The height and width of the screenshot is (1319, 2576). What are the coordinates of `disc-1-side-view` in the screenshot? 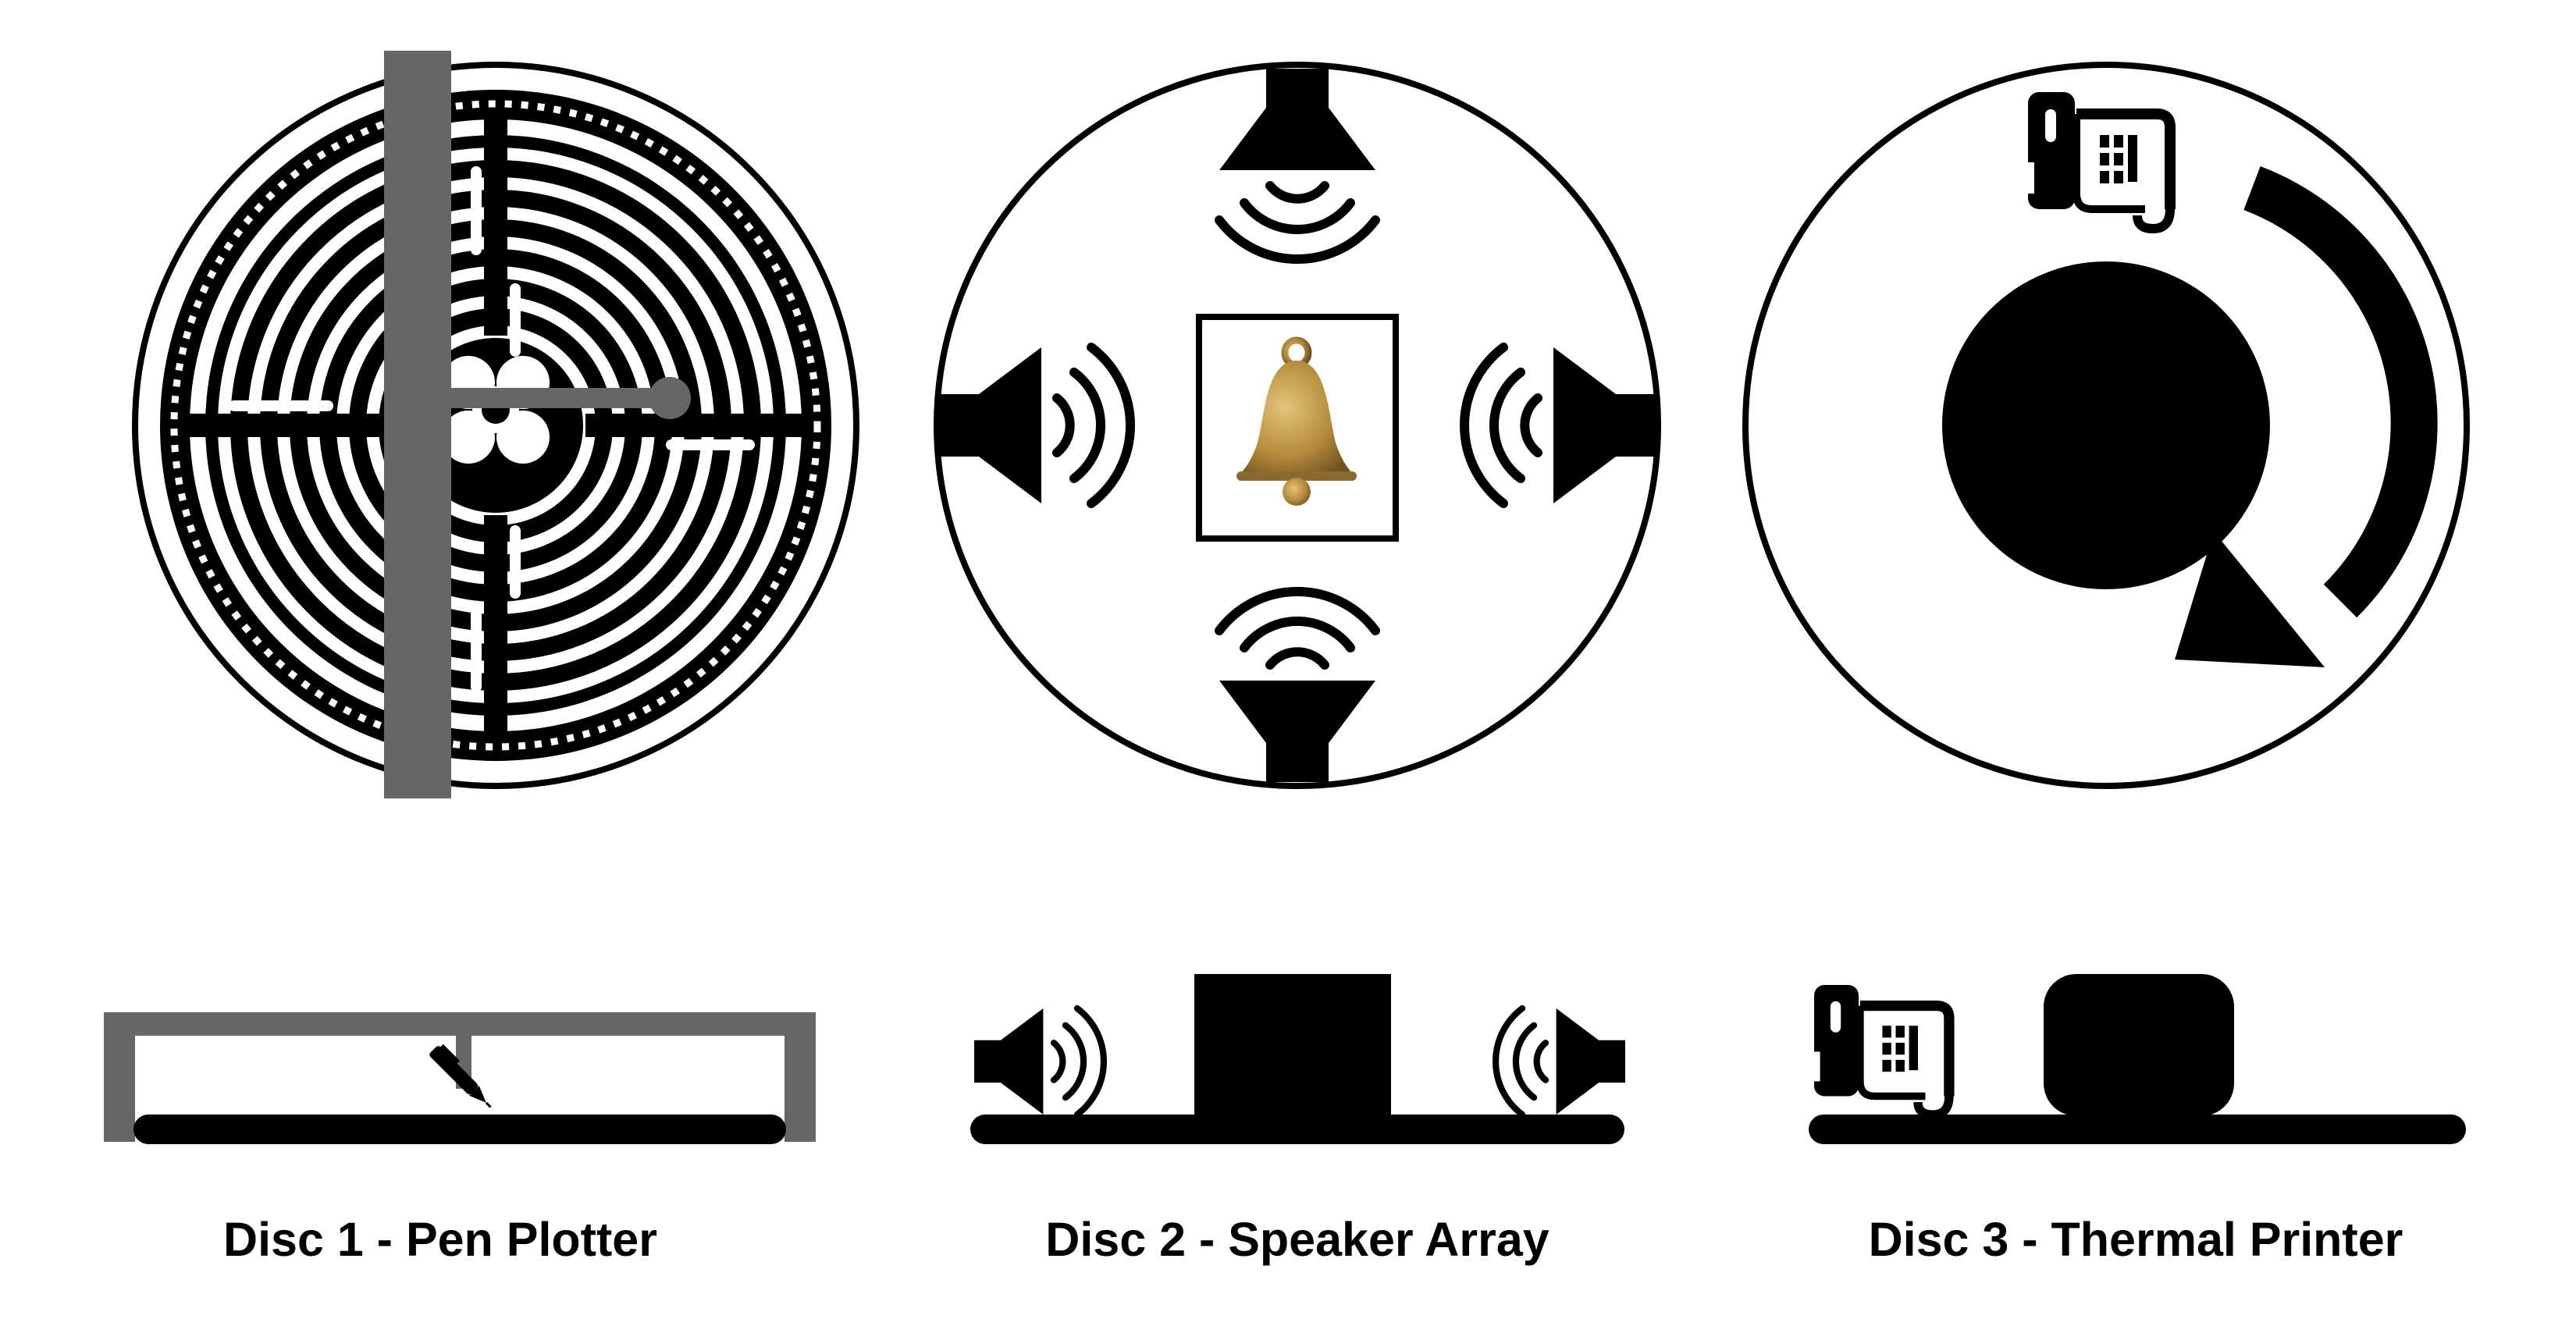 It's located at (460, 1078).